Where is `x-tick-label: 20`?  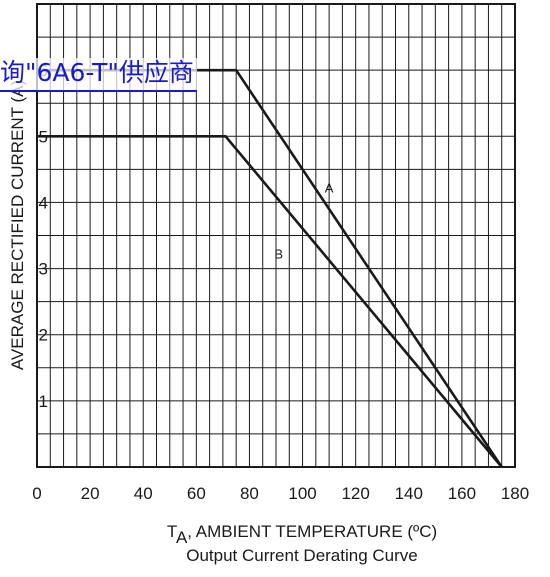
x-tick-label: 20 is located at coordinates (90, 493).